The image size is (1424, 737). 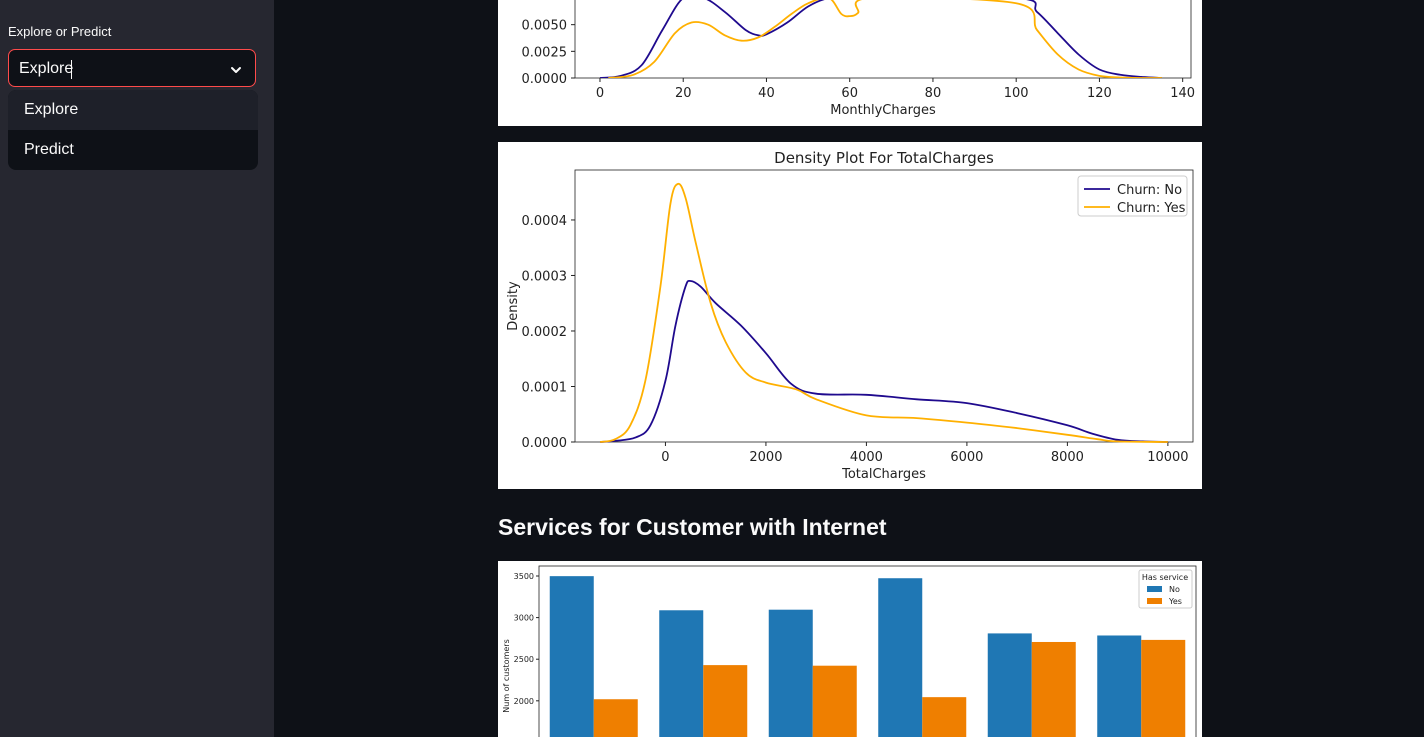 What do you see at coordinates (866, 457) in the screenshot?
I see `x-tick-label: 4000` at bounding box center [866, 457].